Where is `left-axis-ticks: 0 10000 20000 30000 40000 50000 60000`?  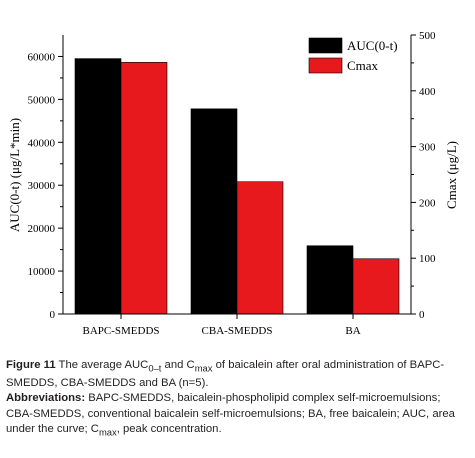
left-axis-ticks: 0 10000 20000 30000 40000 50000 60000 is located at coordinates (45, 186).